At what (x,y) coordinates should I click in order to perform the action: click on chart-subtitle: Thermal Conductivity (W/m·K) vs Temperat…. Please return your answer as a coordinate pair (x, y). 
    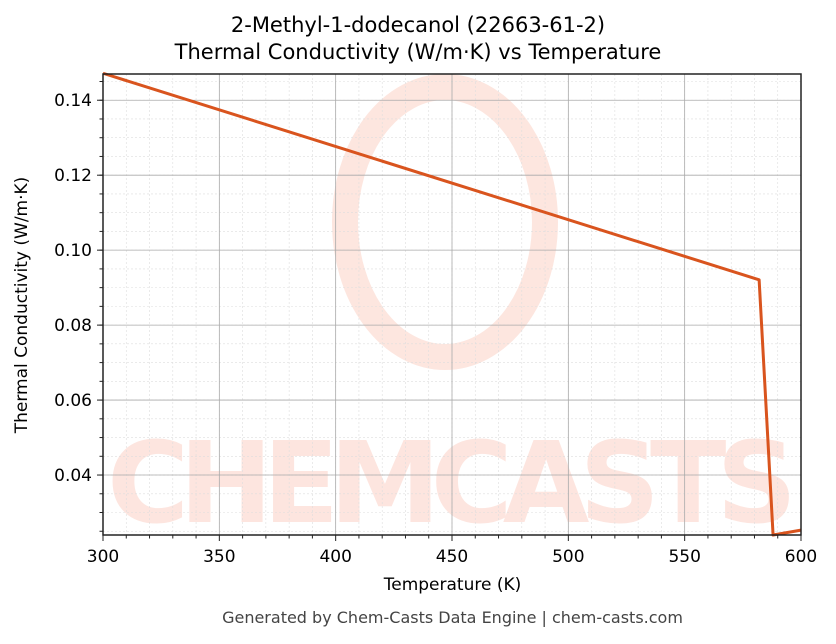
    Looking at the image, I should click on (418, 52).